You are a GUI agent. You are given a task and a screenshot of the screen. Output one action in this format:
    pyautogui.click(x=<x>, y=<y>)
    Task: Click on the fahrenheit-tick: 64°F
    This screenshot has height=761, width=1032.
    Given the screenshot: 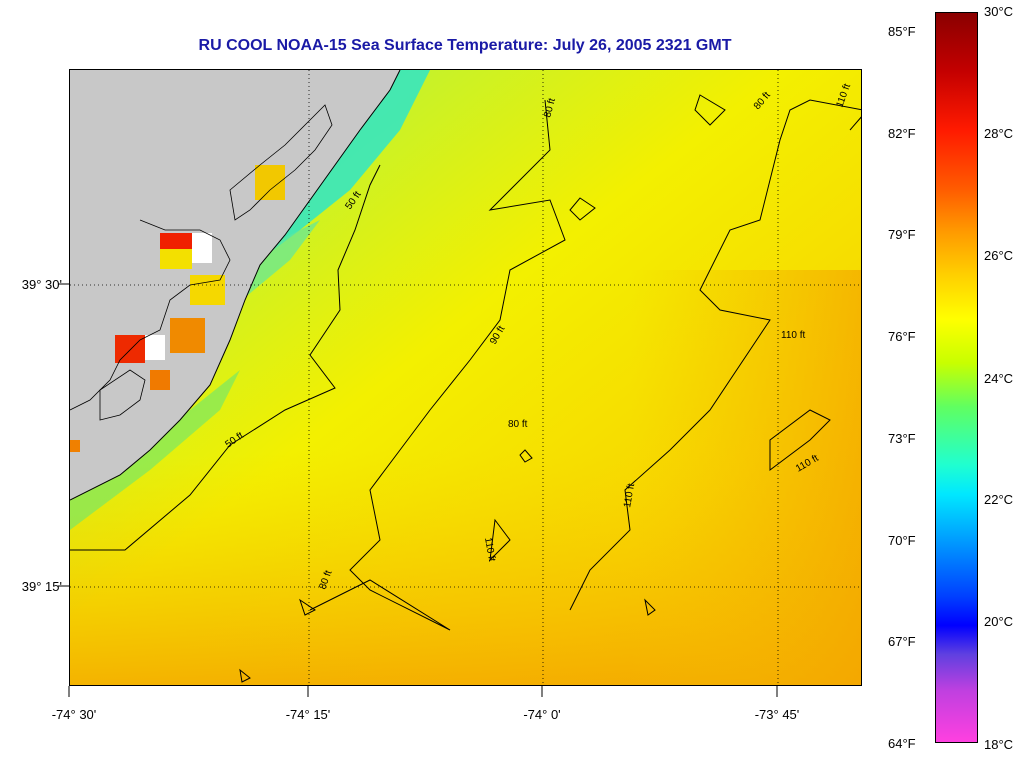 What is the action you would take?
    pyautogui.click(x=902, y=743)
    